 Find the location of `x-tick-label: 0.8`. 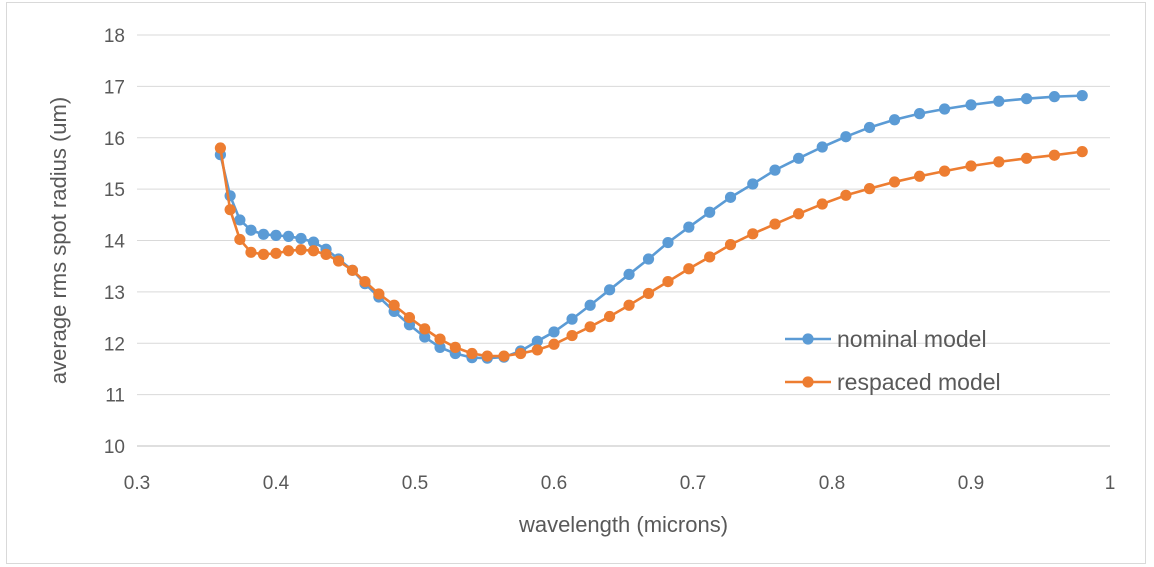

x-tick-label: 0.8 is located at coordinates (832, 483).